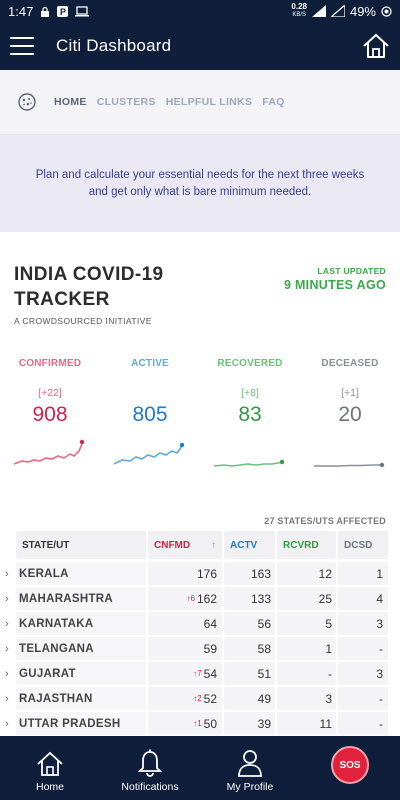 Image resolution: width=400 pixels, height=800 pixels. I want to click on stat-deceased-delta: [+1], so click(350, 393).